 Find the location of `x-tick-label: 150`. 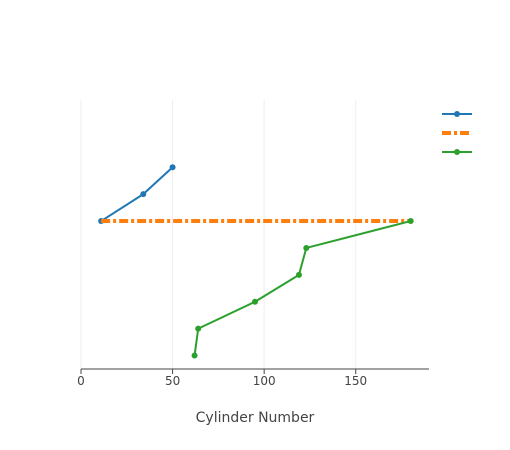

x-tick-label: 150 is located at coordinates (355, 381).